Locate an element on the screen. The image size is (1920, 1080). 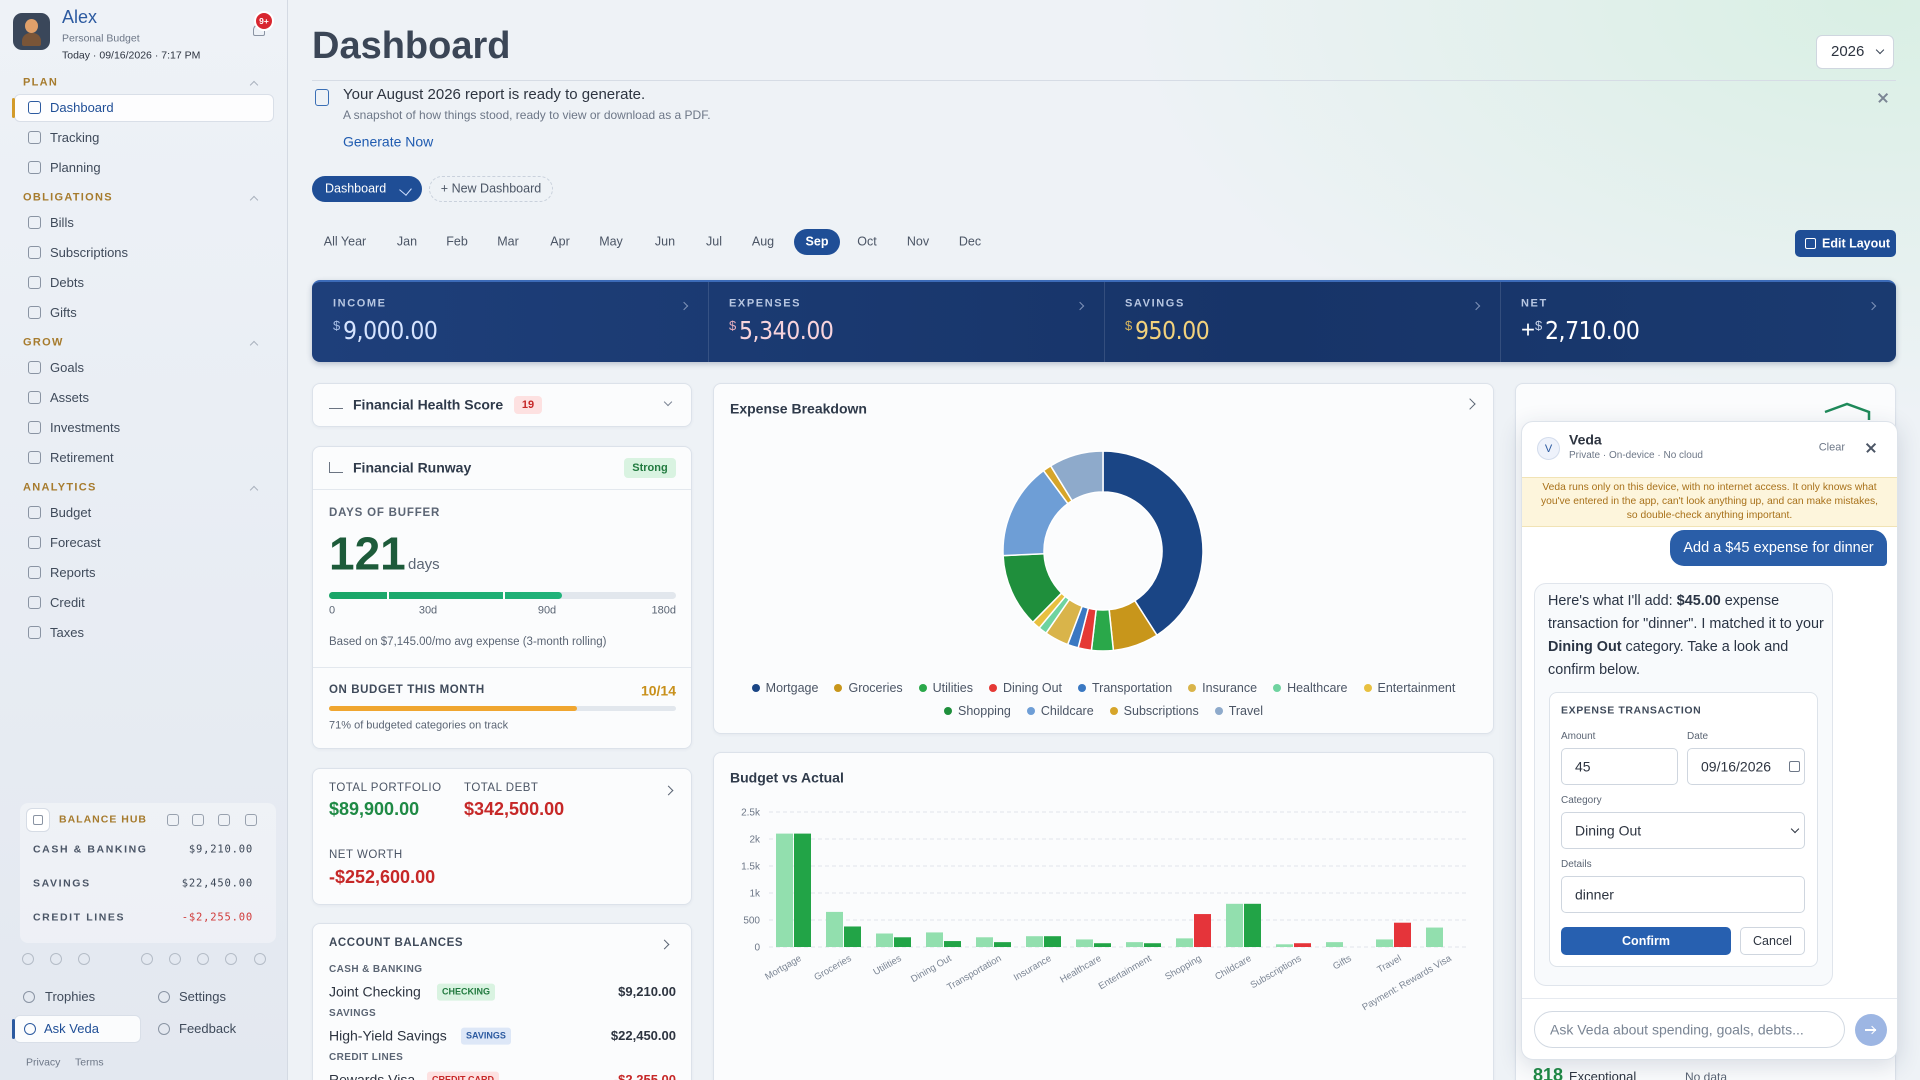
status-badge: Strong is located at coordinates (650, 468).